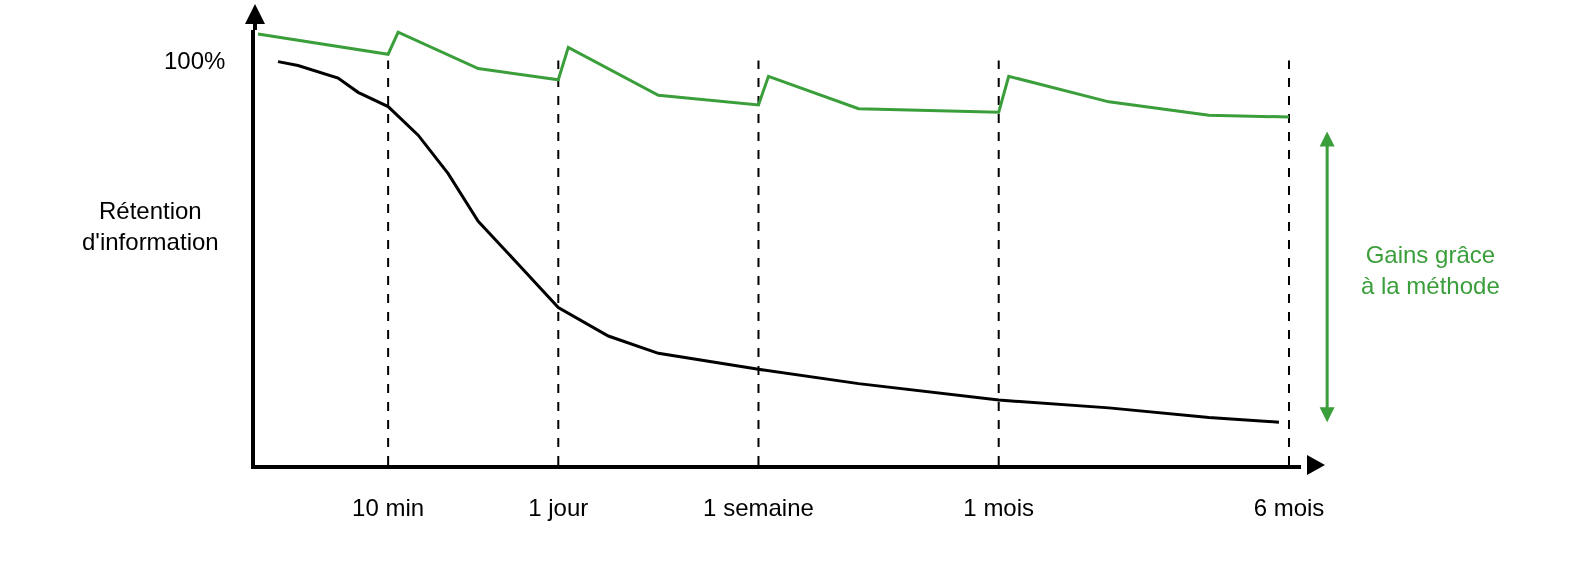  What do you see at coordinates (1289, 507) in the screenshot?
I see `x-tick-label: 6 mois` at bounding box center [1289, 507].